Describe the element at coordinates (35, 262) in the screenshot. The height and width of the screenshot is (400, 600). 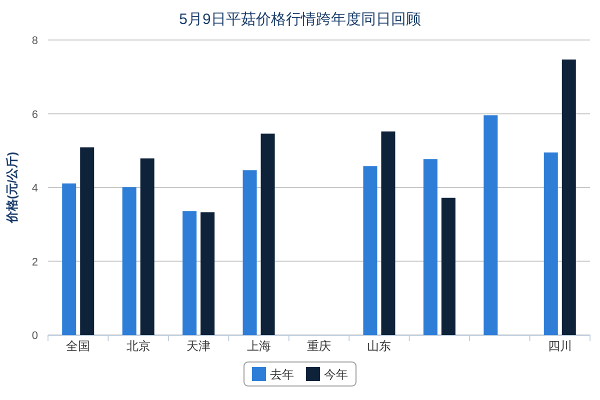
I see `y-tick-label: 2` at that location.